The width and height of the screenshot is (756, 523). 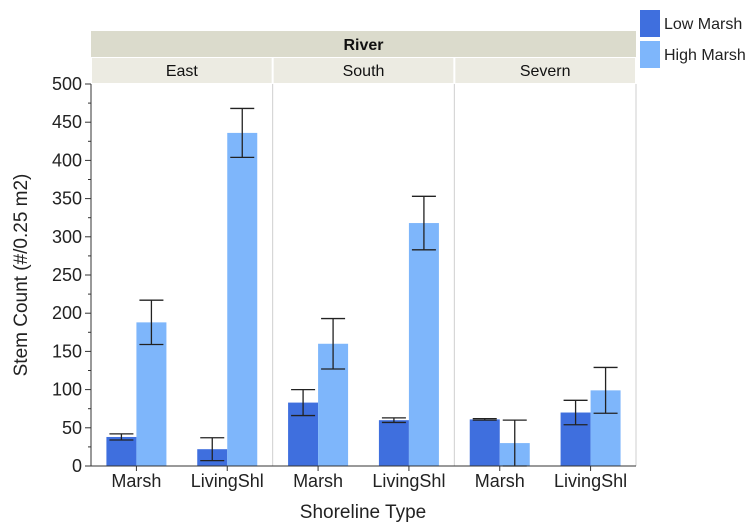 I want to click on y-tick-label: 350, so click(x=67, y=199).